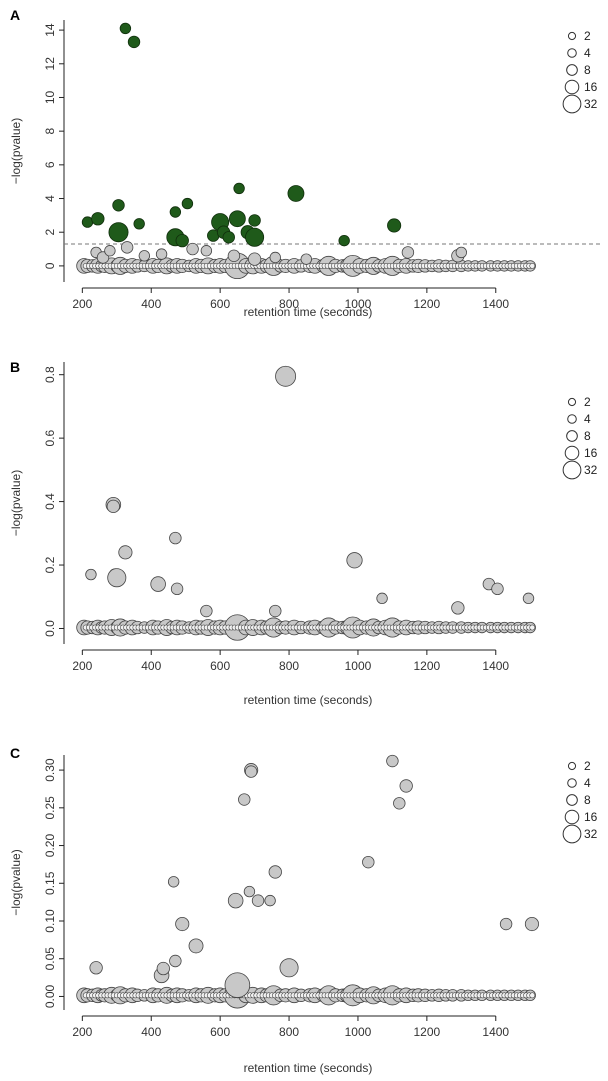 The height and width of the screenshot is (1081, 608). What do you see at coordinates (15, 15) in the screenshot?
I see `panel-label: A` at bounding box center [15, 15].